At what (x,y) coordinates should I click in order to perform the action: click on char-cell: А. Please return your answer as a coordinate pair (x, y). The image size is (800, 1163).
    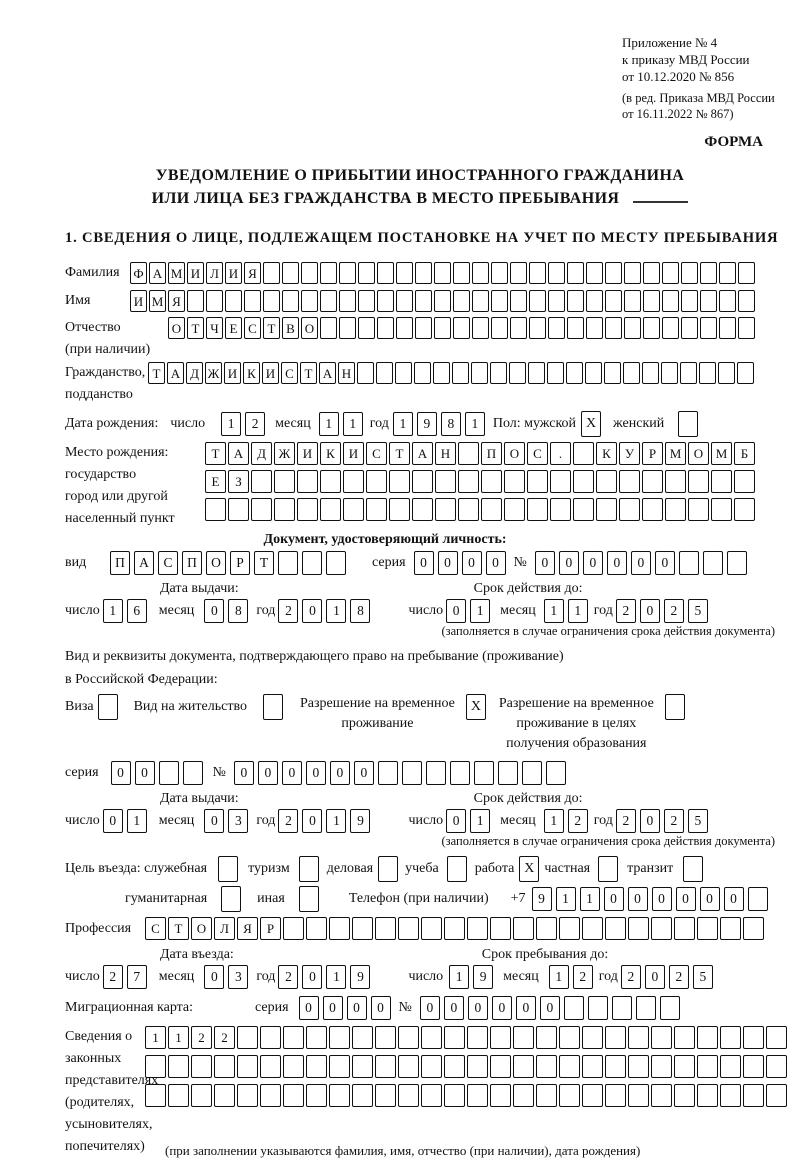
    Looking at the image, I should click on (422, 453).